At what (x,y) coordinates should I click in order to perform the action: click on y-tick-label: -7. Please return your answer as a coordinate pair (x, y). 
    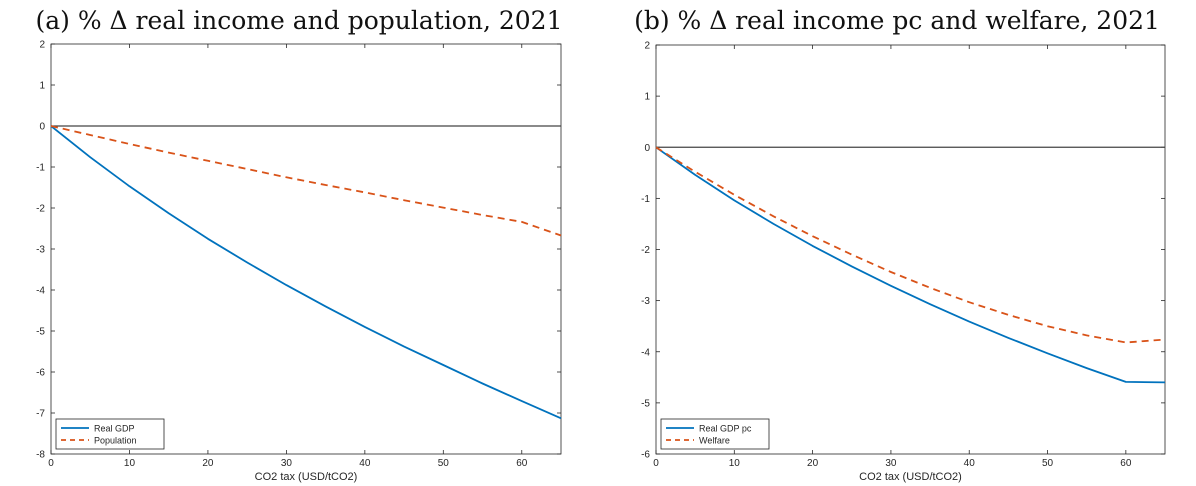
    Looking at the image, I should click on (40, 414).